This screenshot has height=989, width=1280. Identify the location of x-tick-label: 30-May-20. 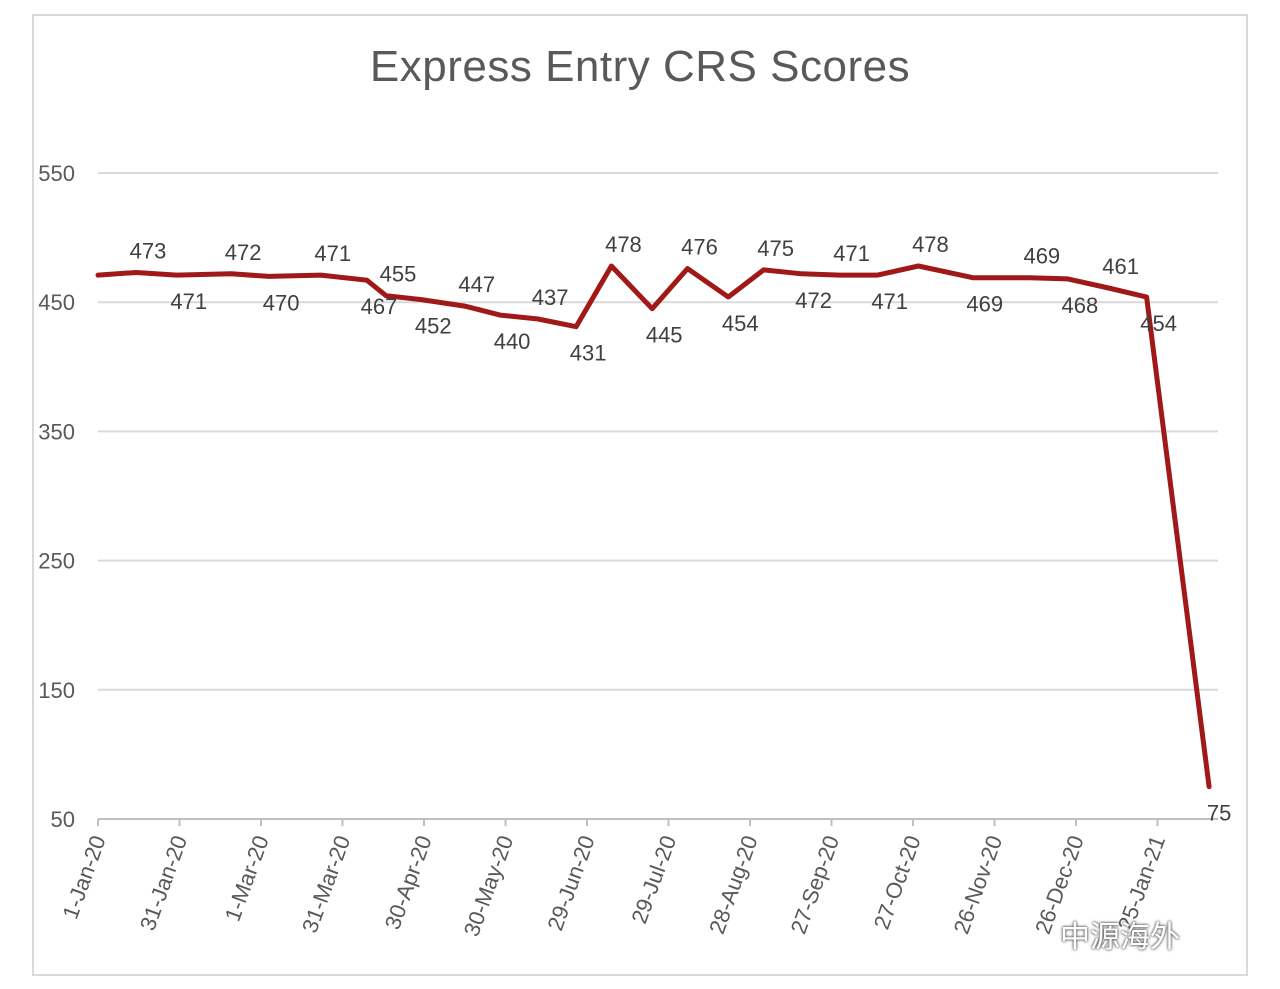
(488, 885).